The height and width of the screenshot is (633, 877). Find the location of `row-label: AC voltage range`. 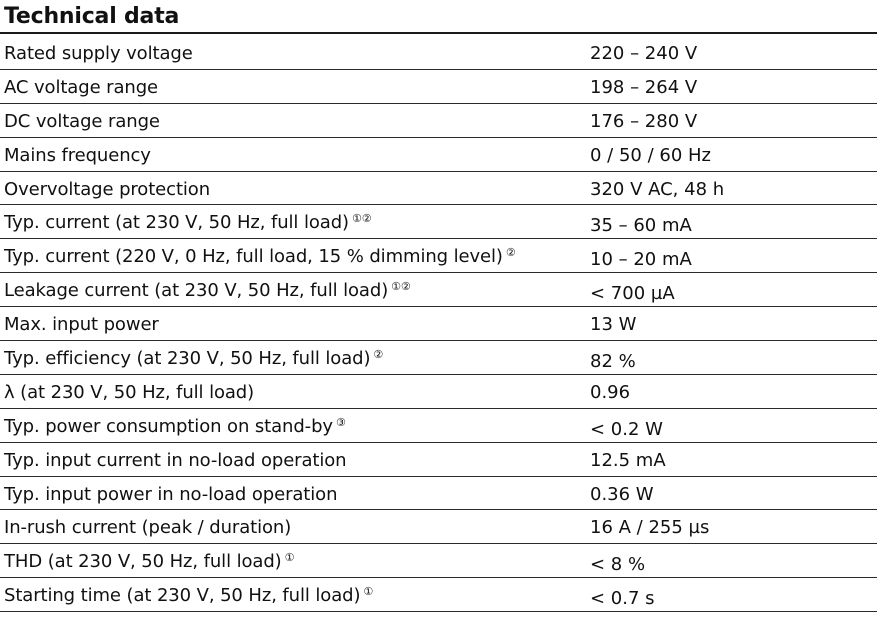

row-label: AC voltage range is located at coordinates (81, 88).